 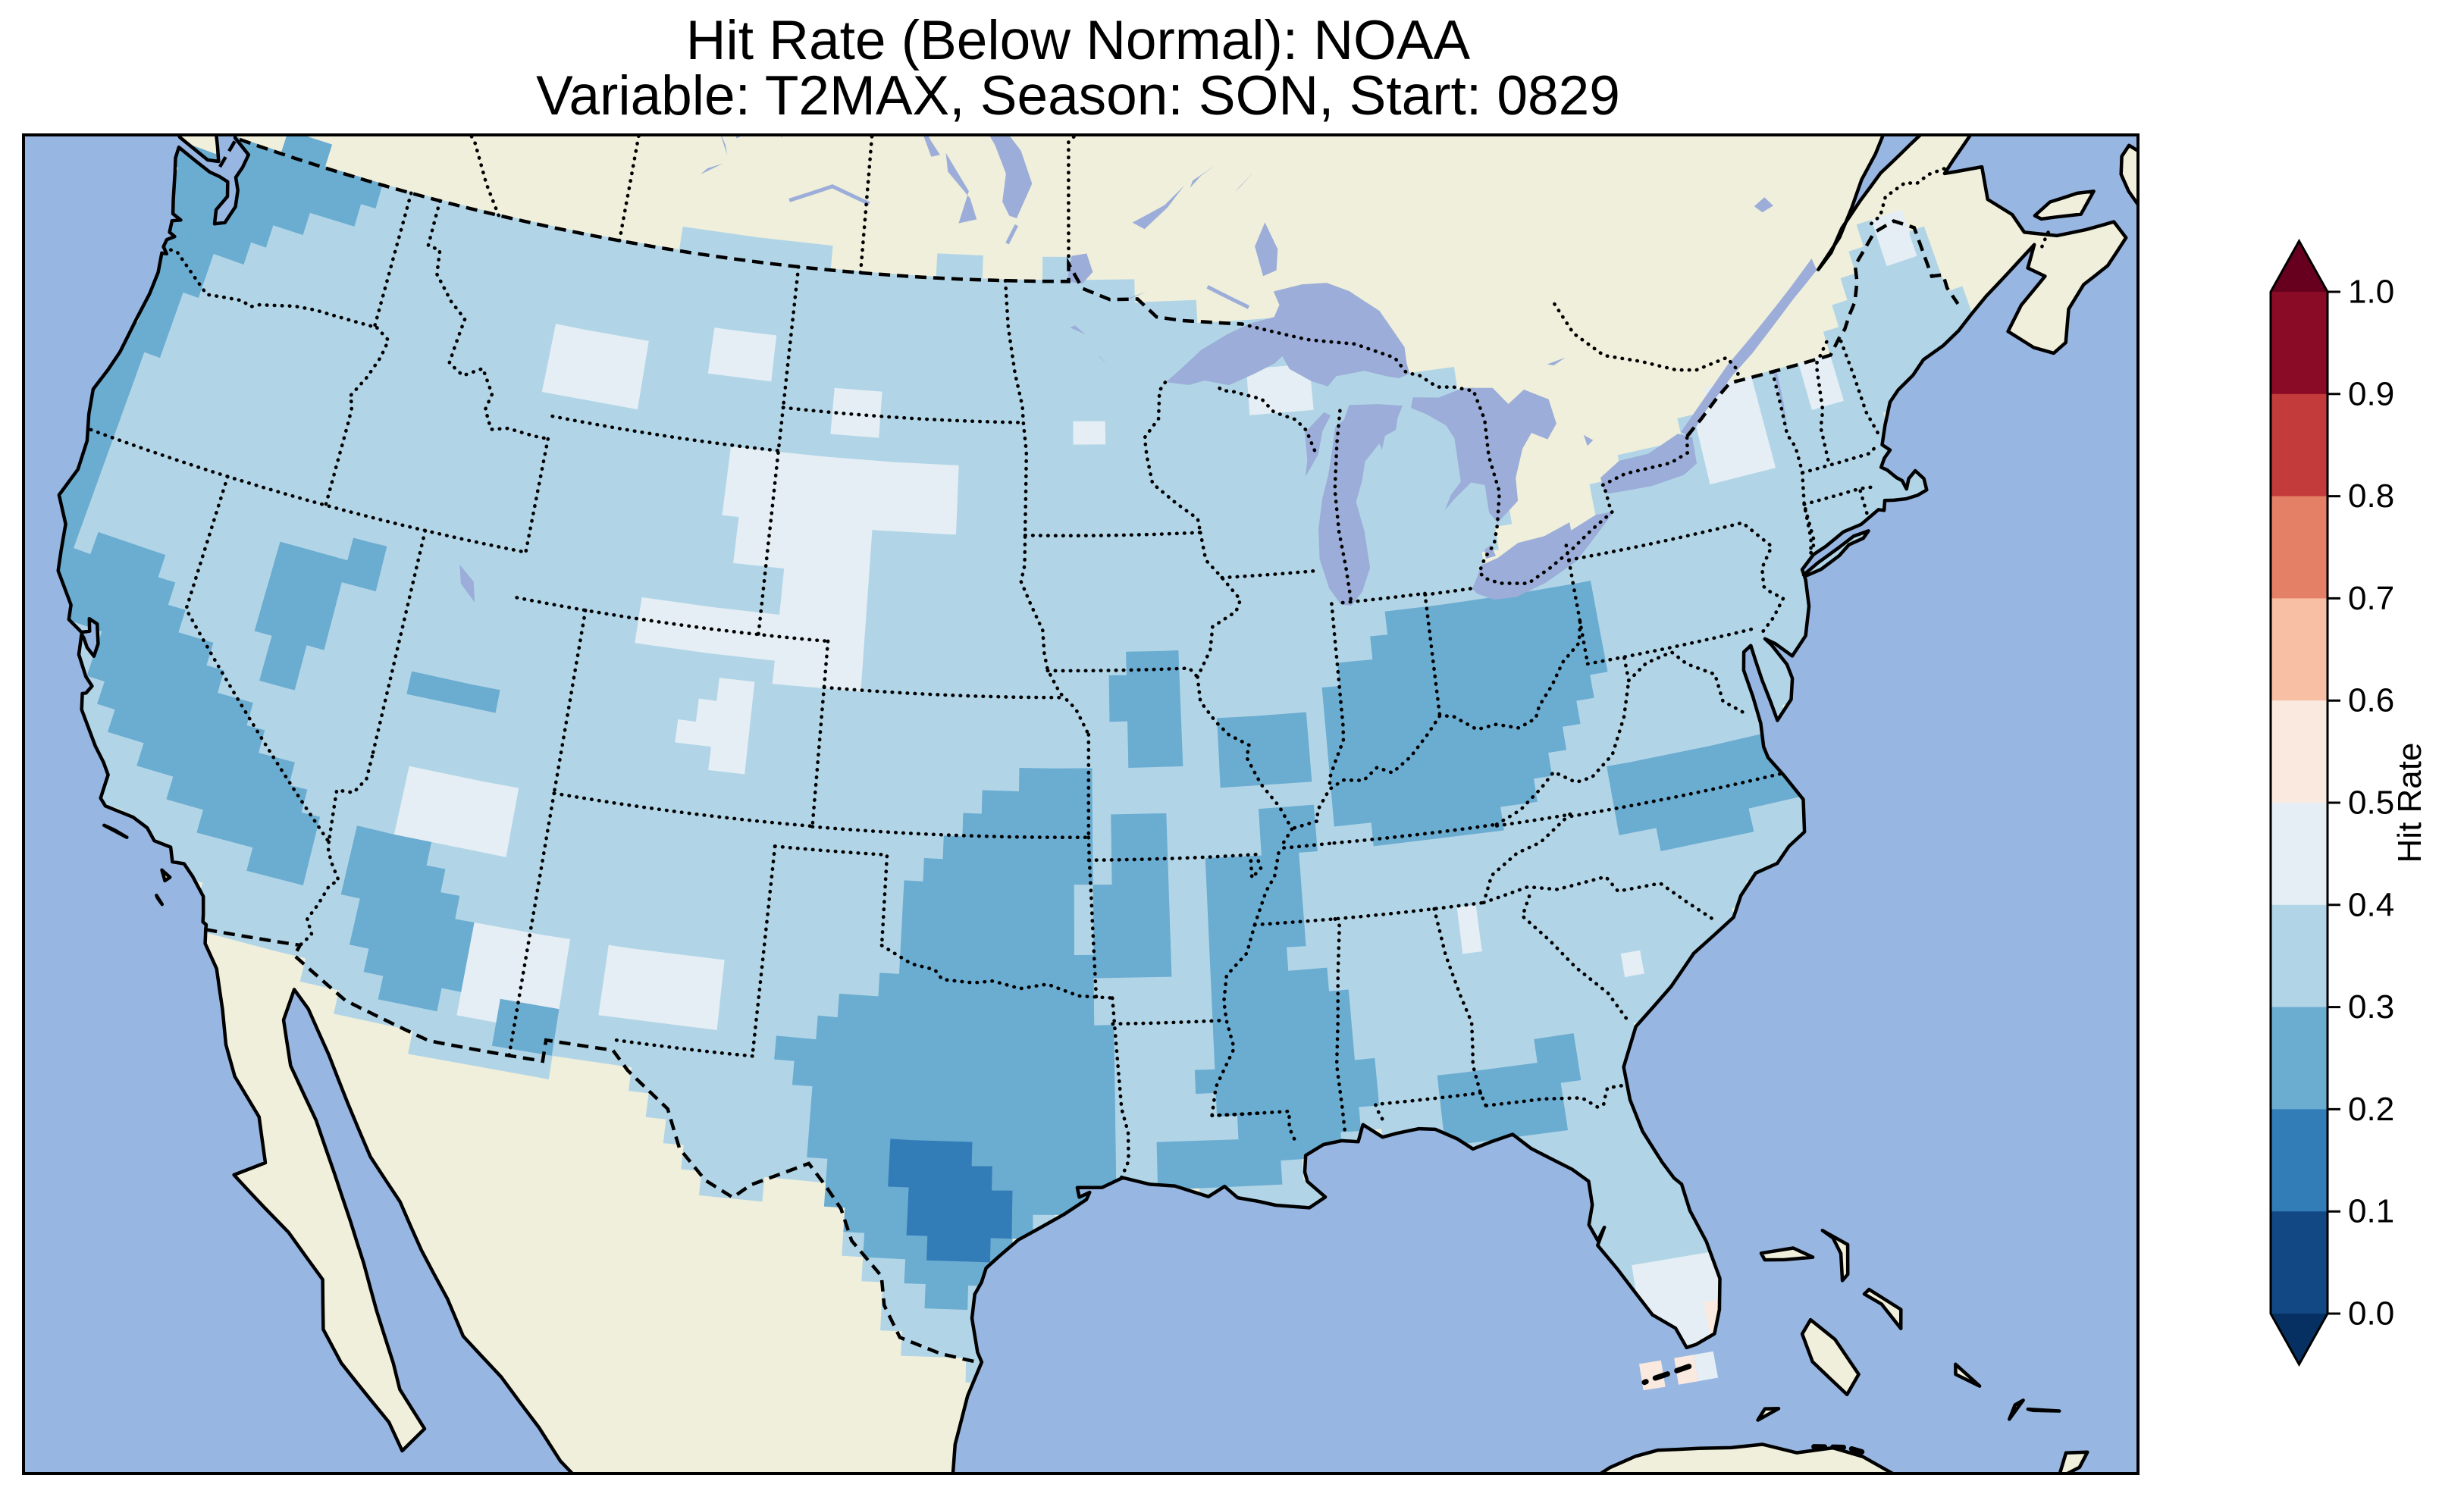 I want to click on svg-text: 0.6, so click(x=2371, y=700).